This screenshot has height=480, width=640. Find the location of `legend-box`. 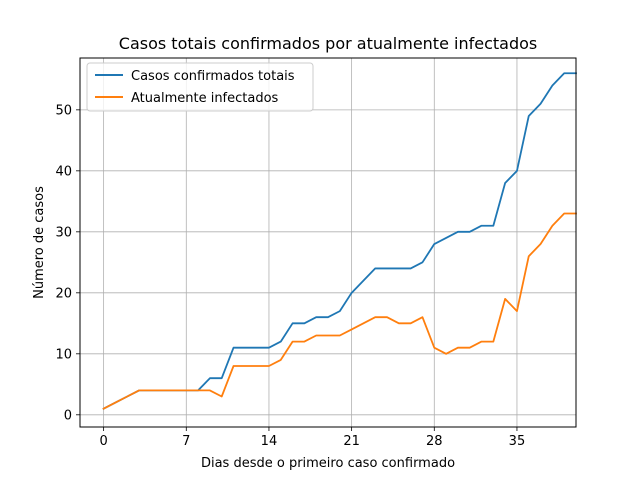

legend-box is located at coordinates (200, 87).